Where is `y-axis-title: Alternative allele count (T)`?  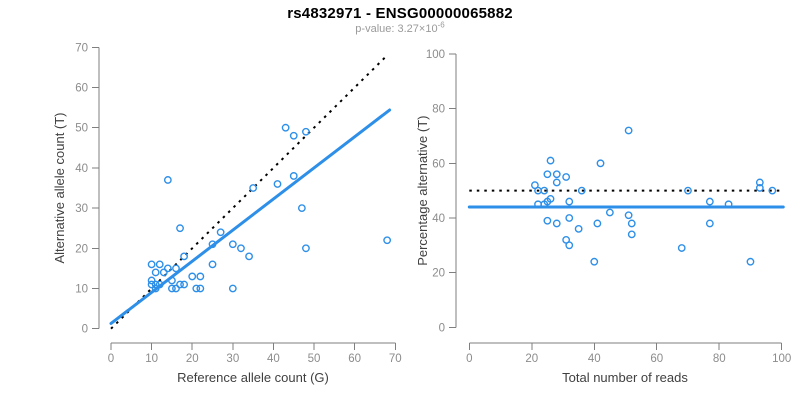
y-axis-title: Alternative allele count (T) is located at coordinates (59, 187).